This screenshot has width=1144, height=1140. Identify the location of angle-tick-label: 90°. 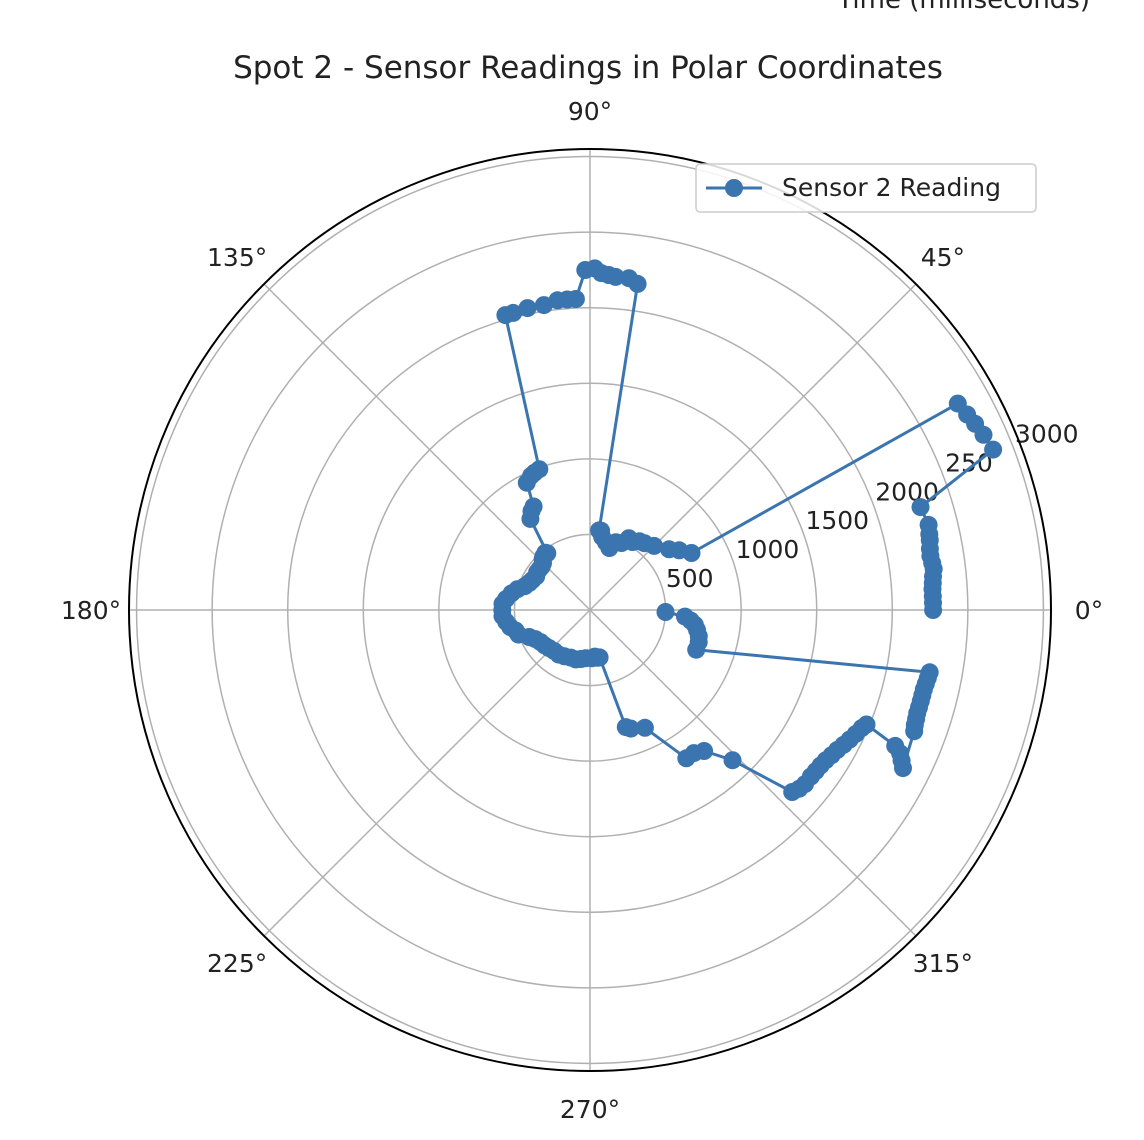
(590, 111).